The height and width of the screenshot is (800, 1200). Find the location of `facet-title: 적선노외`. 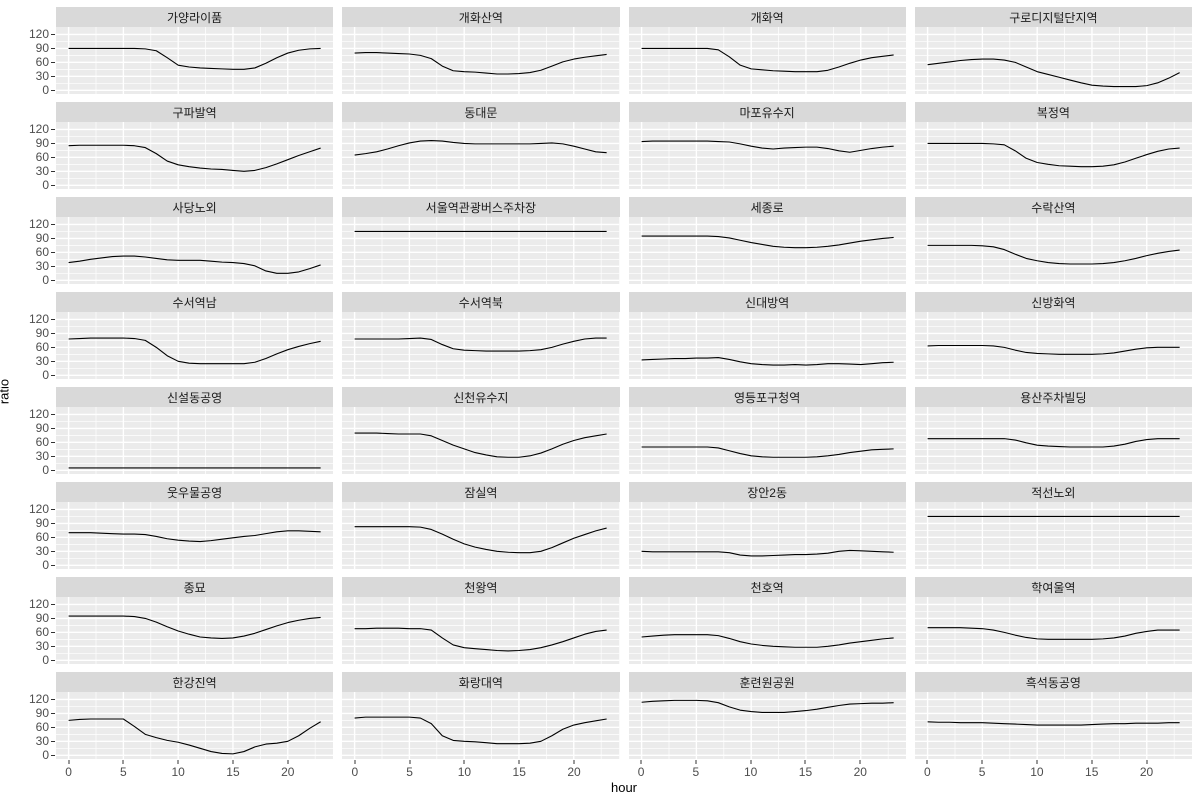

facet-title: 적선노외 is located at coordinates (1053, 492).